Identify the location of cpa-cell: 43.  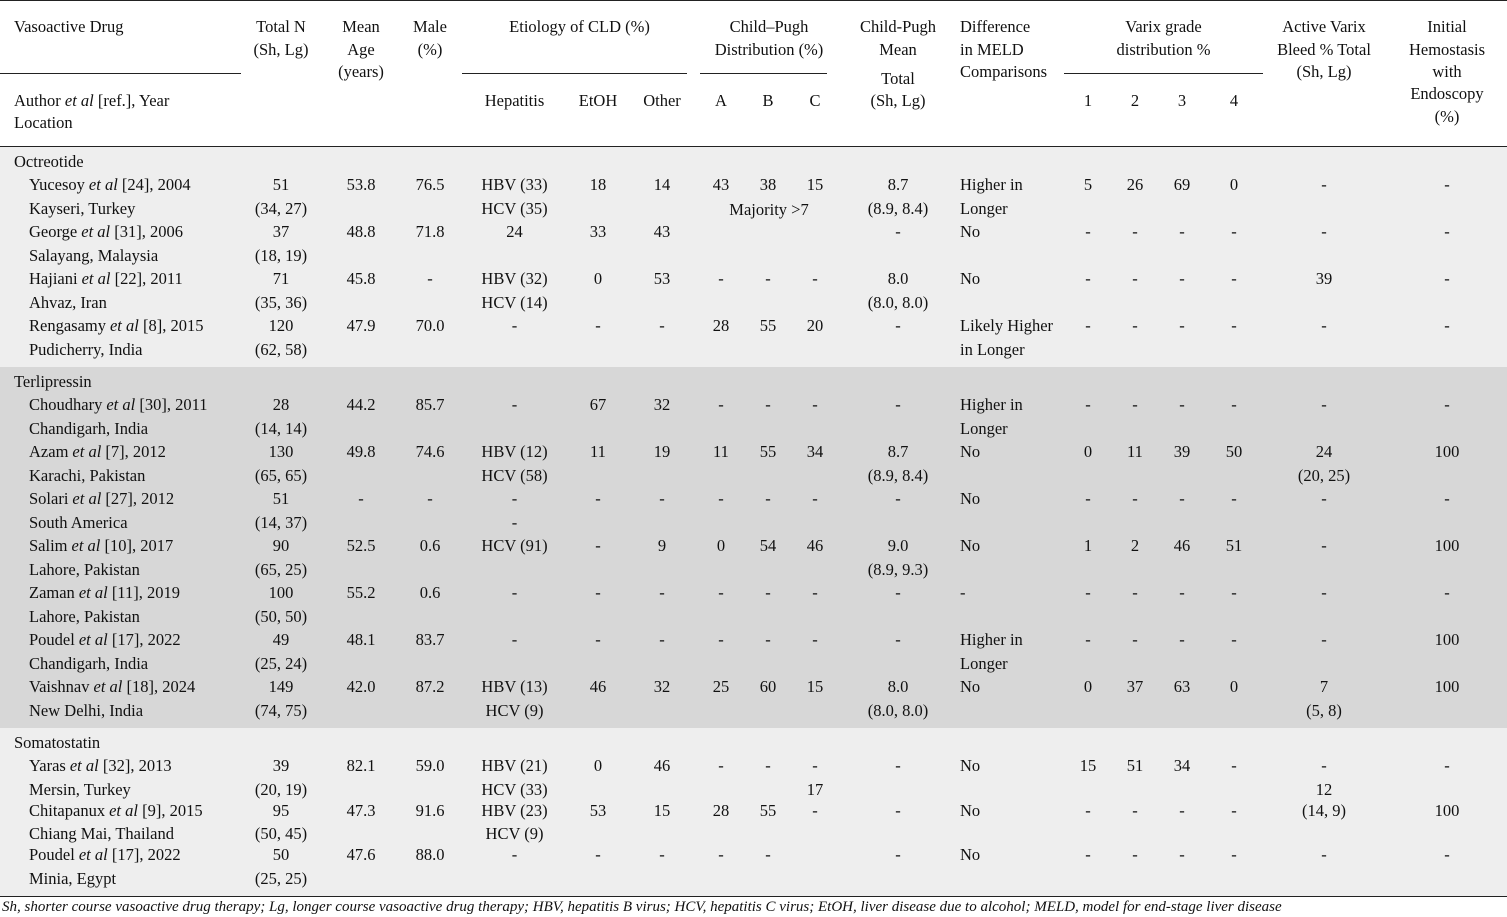
(721, 185).